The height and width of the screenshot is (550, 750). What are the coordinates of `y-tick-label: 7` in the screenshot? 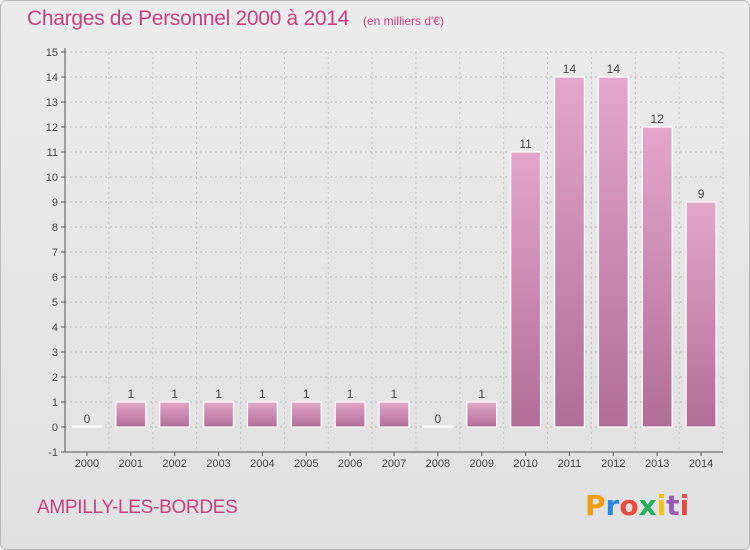 It's located at (55, 253).